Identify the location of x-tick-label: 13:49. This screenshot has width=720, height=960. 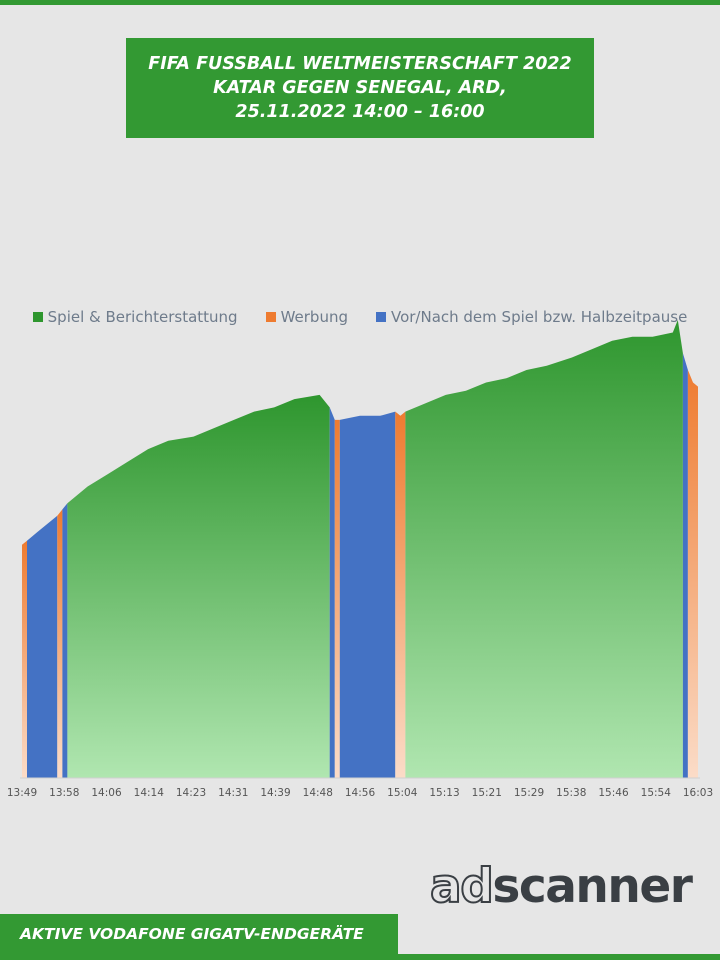
(22, 793).